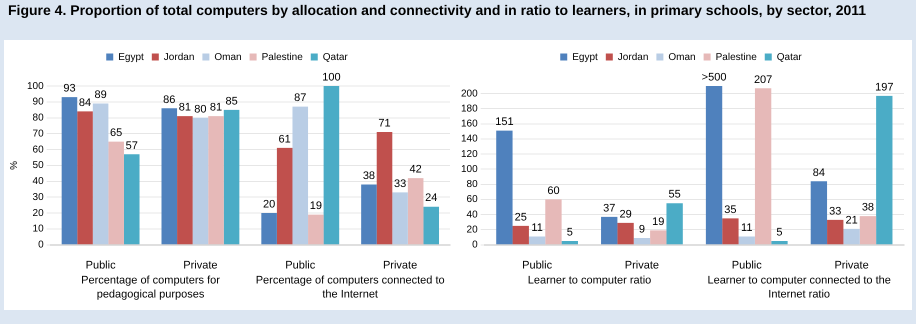 The height and width of the screenshot is (324, 916). I want to click on data-label: 71, so click(384, 124).